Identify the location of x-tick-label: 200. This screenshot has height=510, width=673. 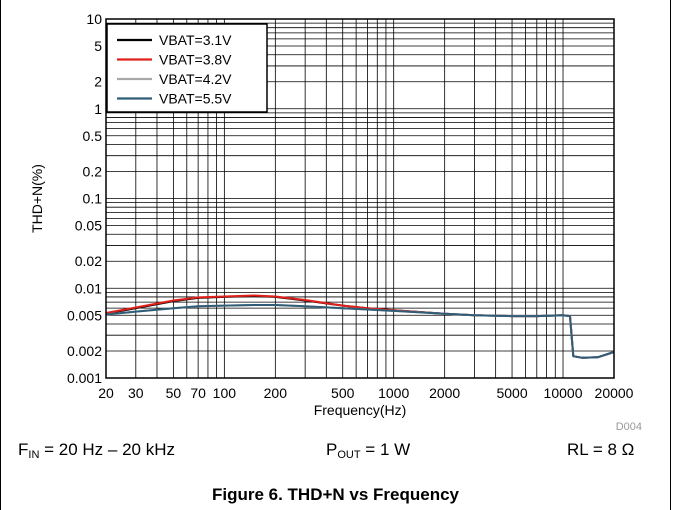
(276, 393).